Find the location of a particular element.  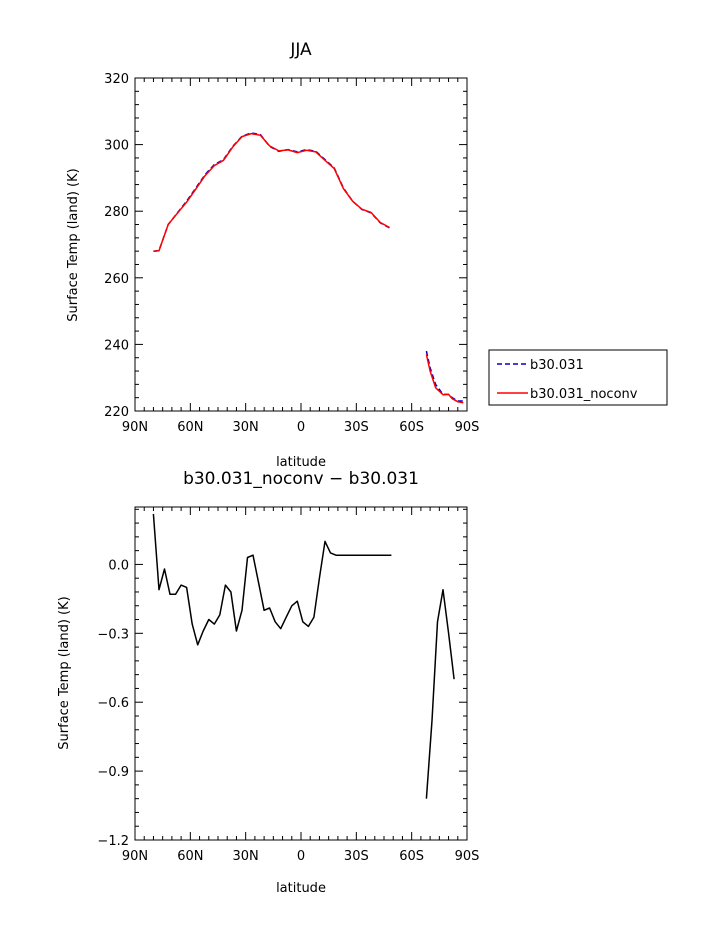

top-xtick-label: 60N is located at coordinates (190, 427).